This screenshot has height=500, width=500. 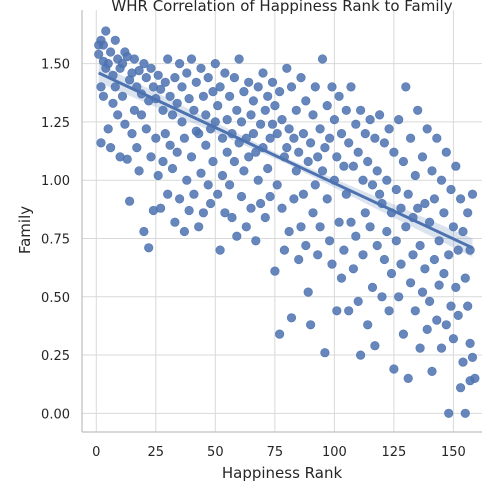 What do you see at coordinates (215, 452) in the screenshot?
I see `x-tick-label: 50` at bounding box center [215, 452].